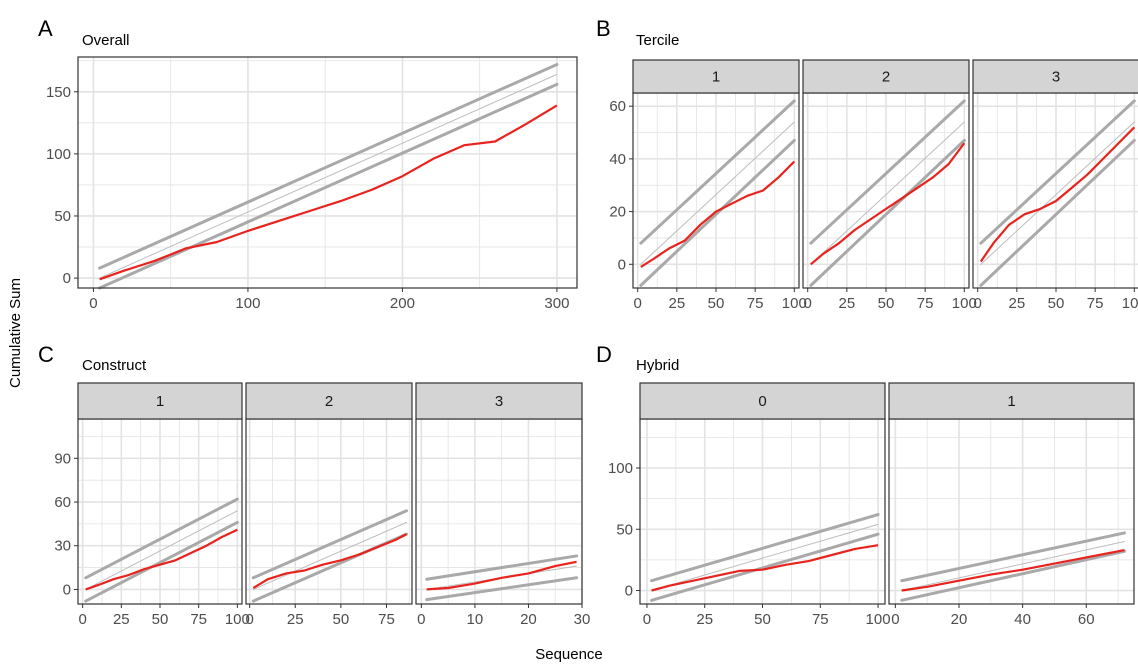 The width and height of the screenshot is (1138, 671). I want to click on facet-C-2: 2 0 25 50 75, so click(329, 505).